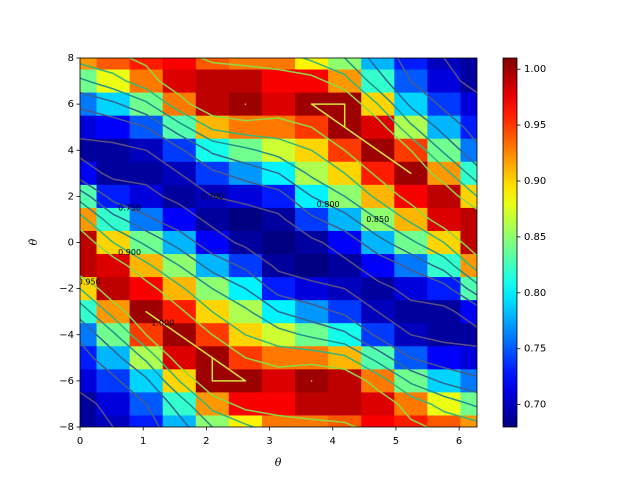 The image size is (640, 480). I want to click on contour-label: 0.700, so click(212, 196).